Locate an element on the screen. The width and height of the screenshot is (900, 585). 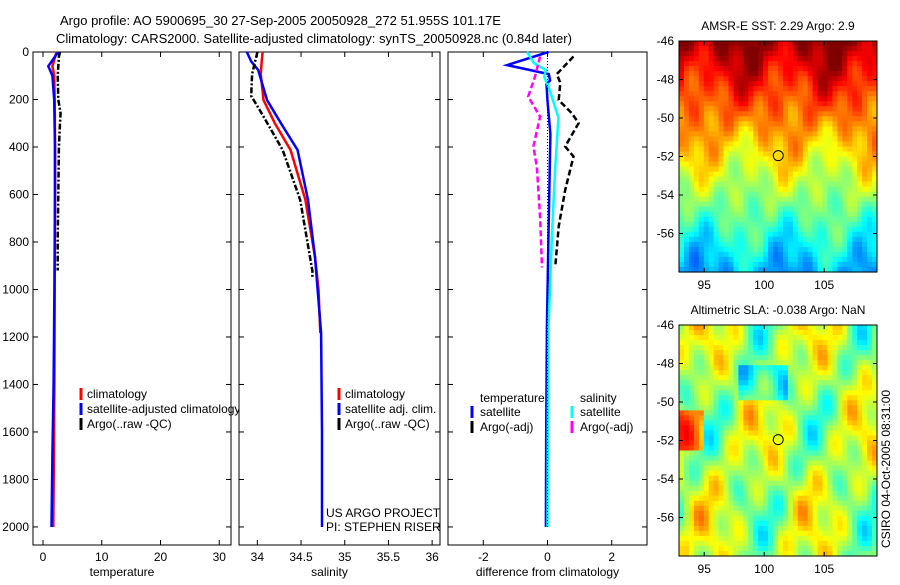
y-tick-label: 1200 is located at coordinates (15, 337).